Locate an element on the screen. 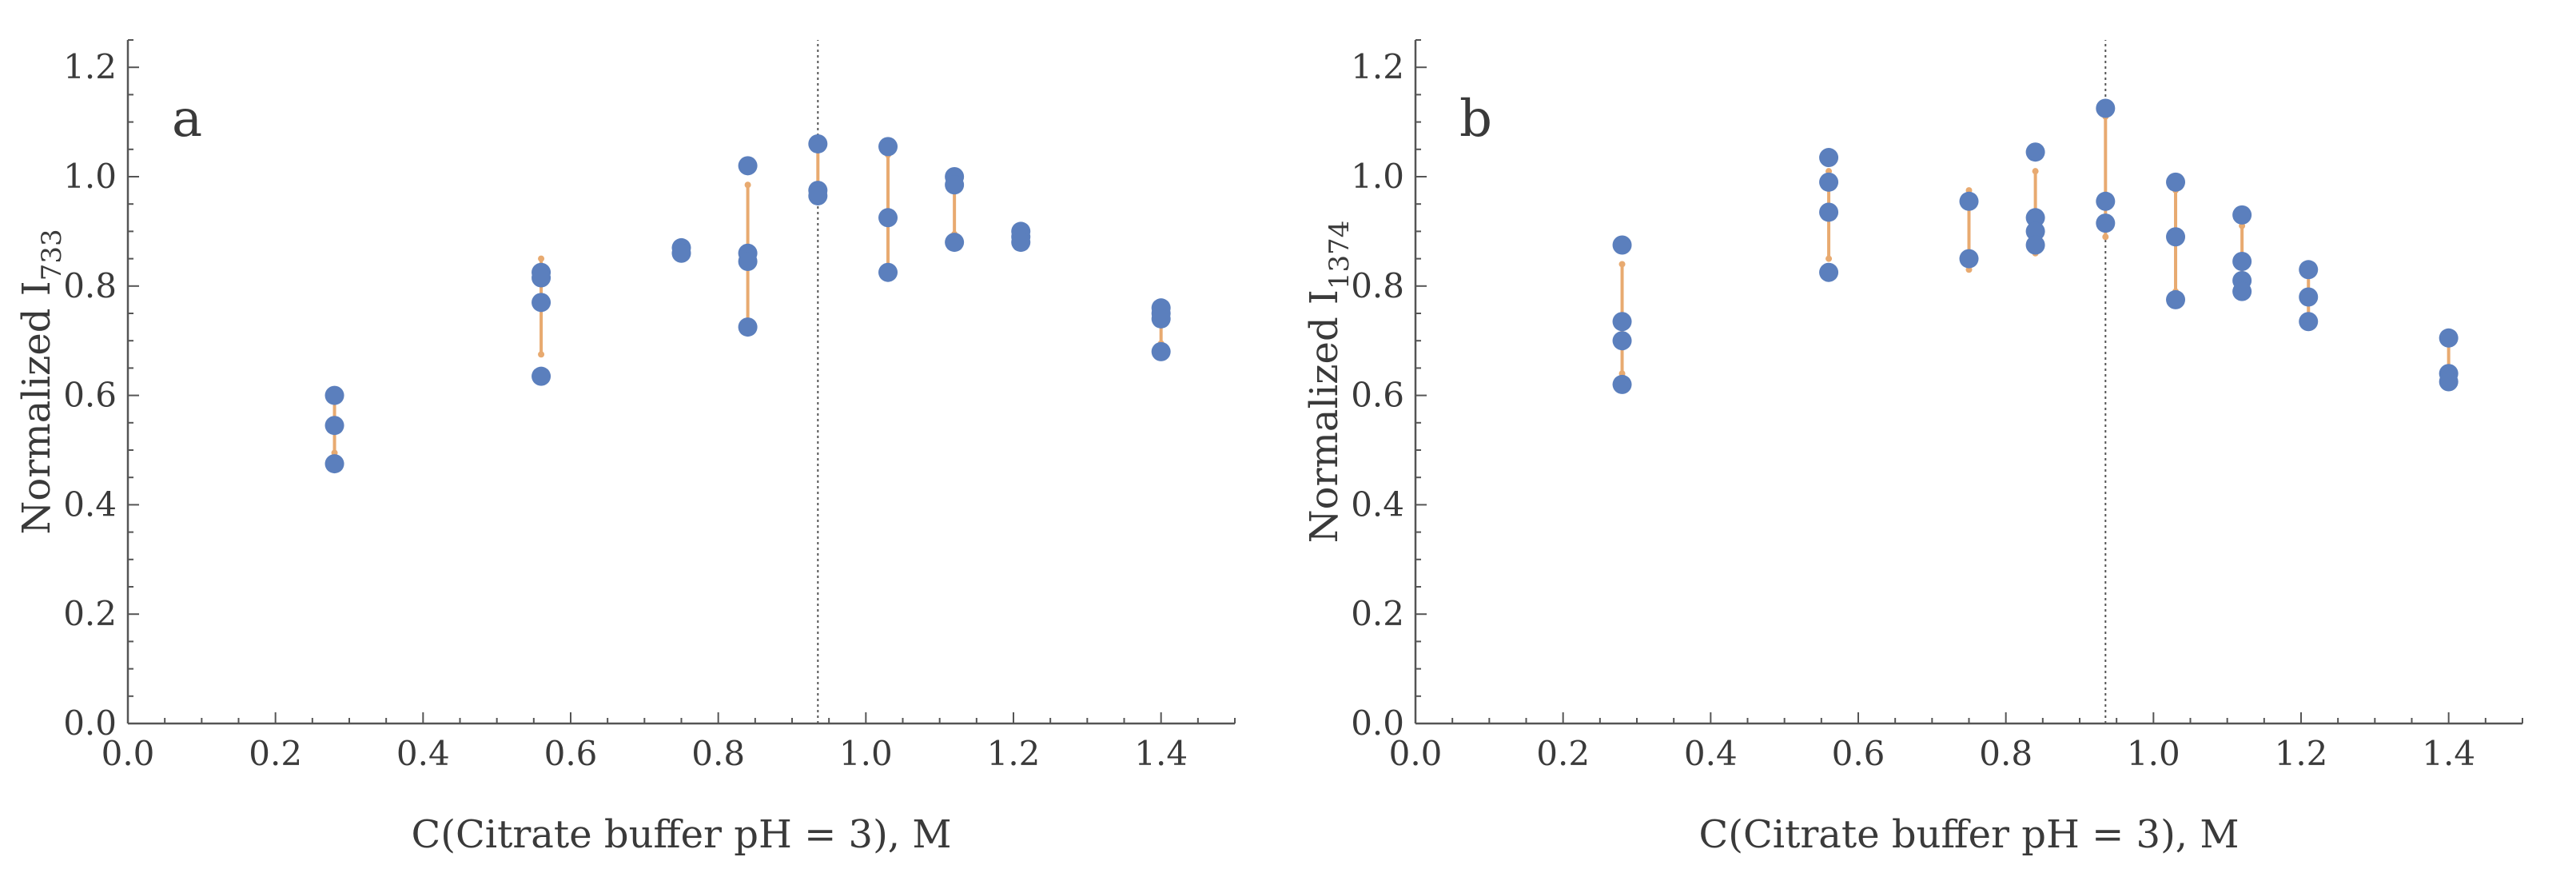 The width and height of the screenshot is (2576, 869). y-axis-title-subscript: 1374 is located at coordinates (1340, 255).